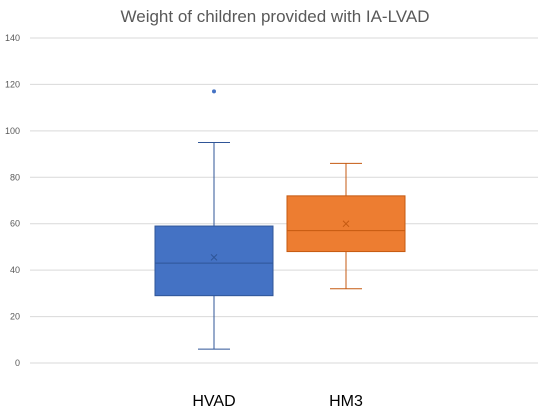  I want to click on chart-title: Weight of children provided with IA-LVAD, so click(275, 16).